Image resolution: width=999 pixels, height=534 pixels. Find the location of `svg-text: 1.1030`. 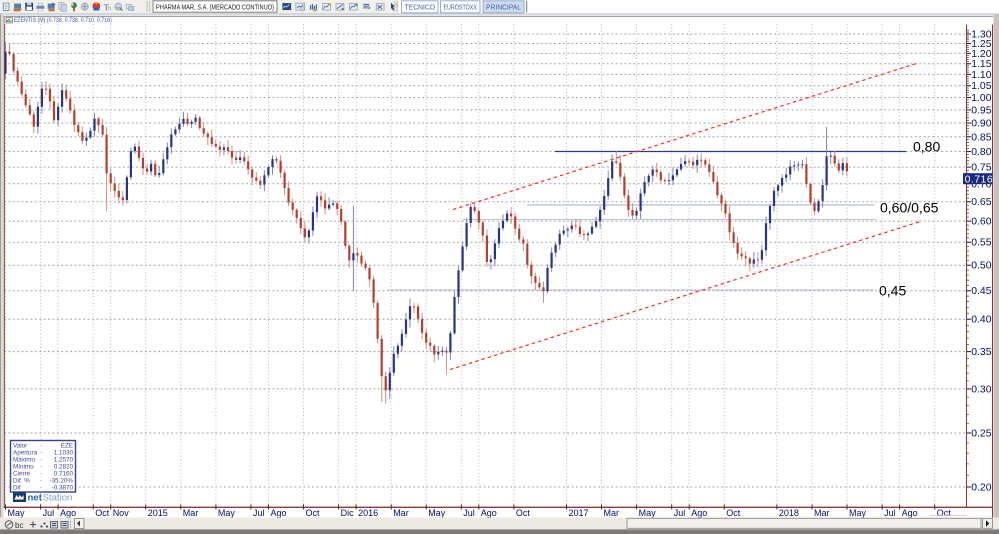

svg-text: 1.1030 is located at coordinates (64, 453).